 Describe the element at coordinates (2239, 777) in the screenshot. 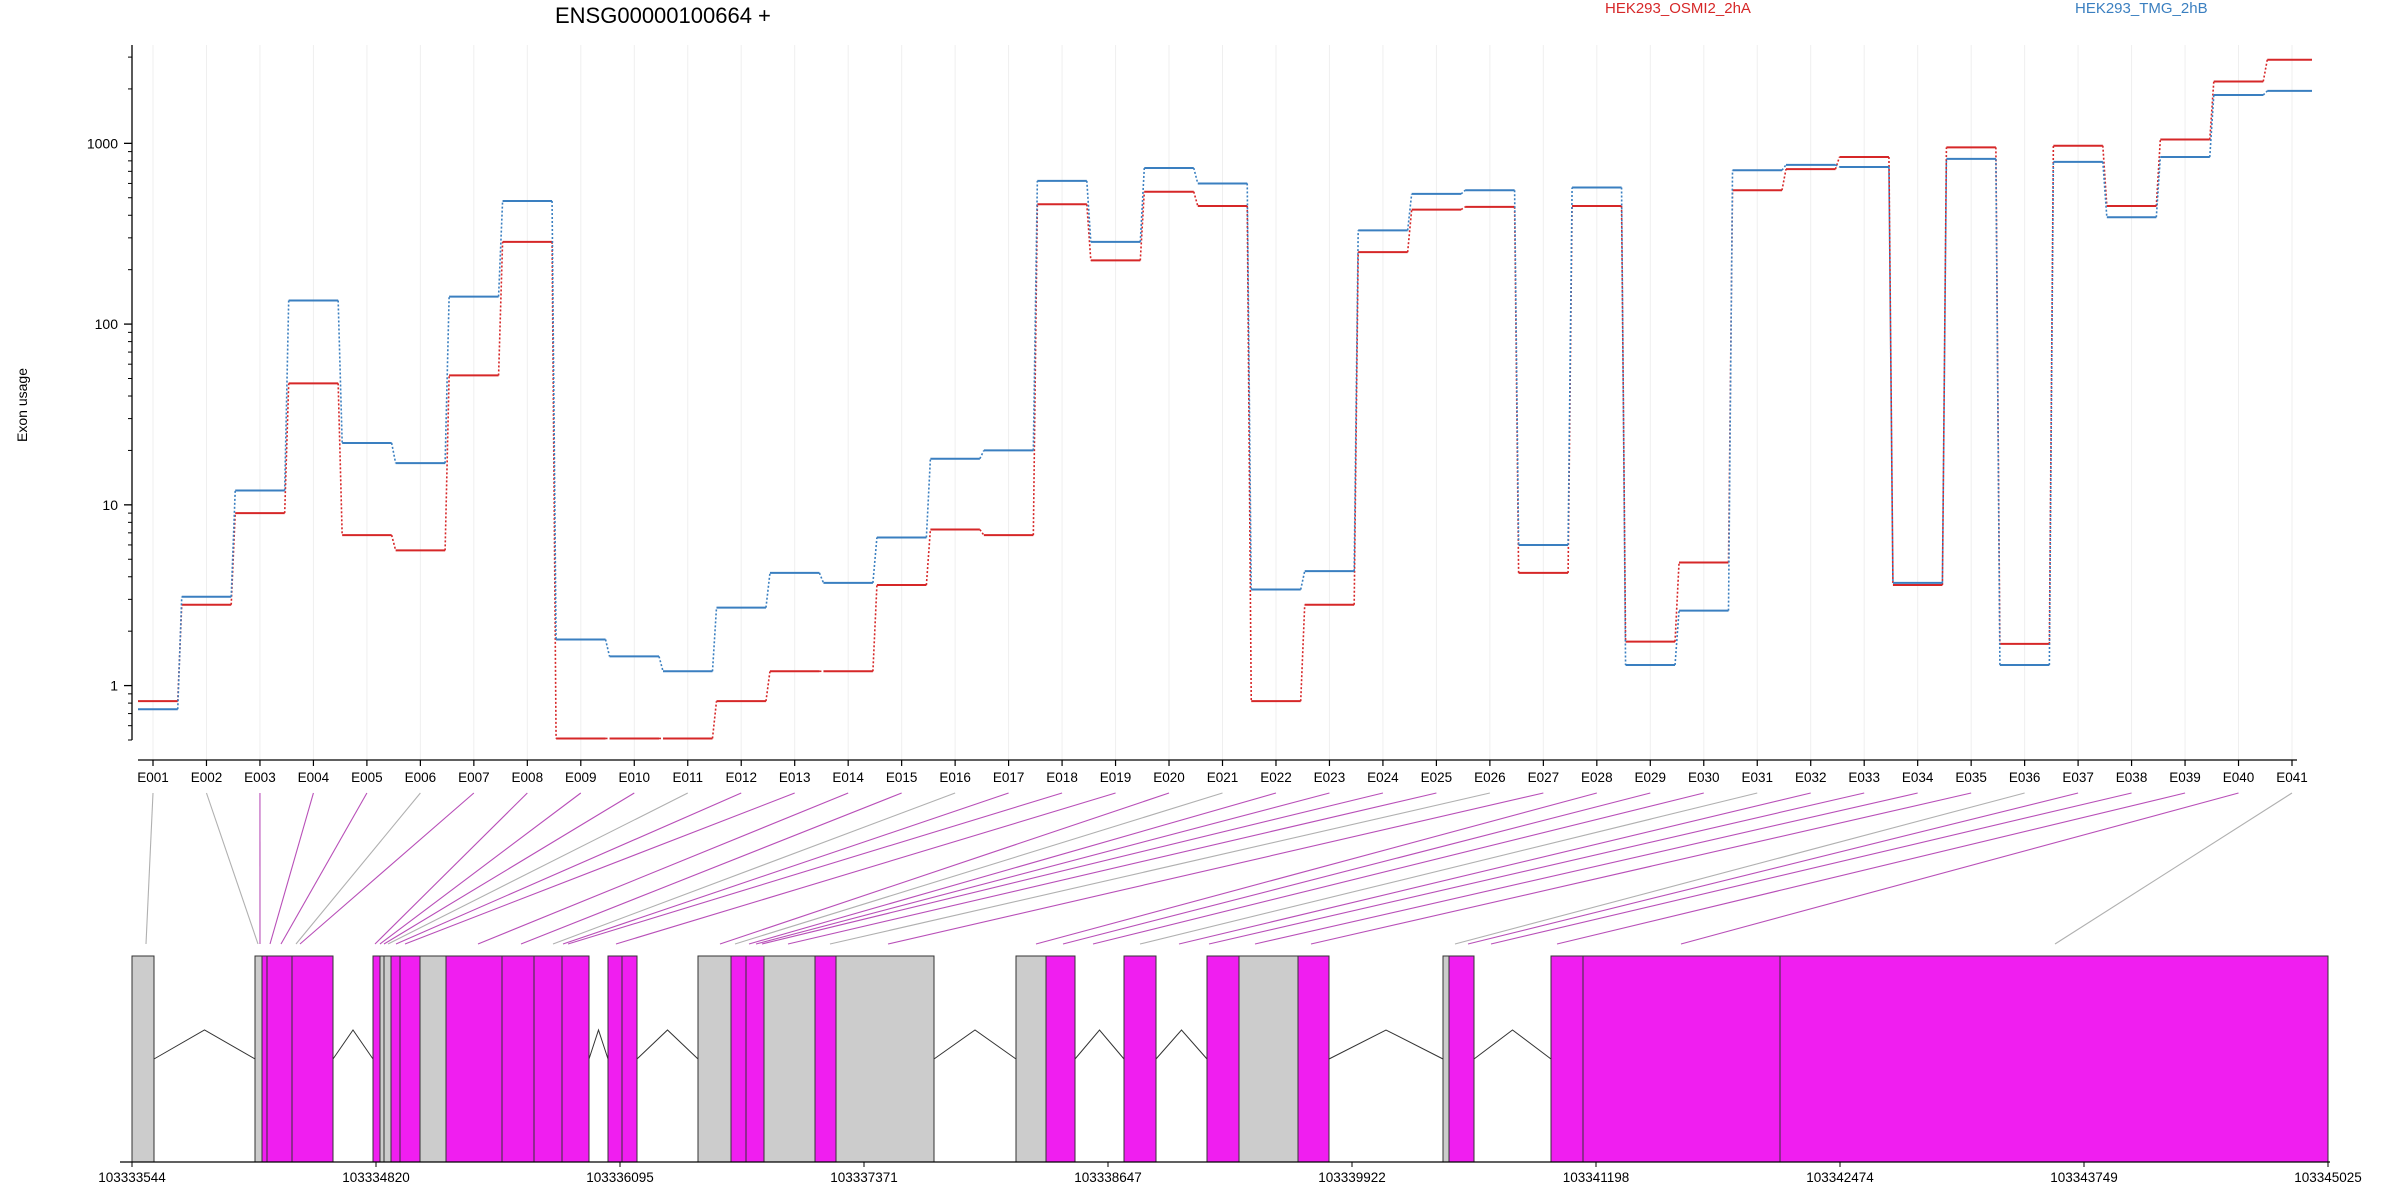

I see `x-tick-label-e040: E040` at that location.